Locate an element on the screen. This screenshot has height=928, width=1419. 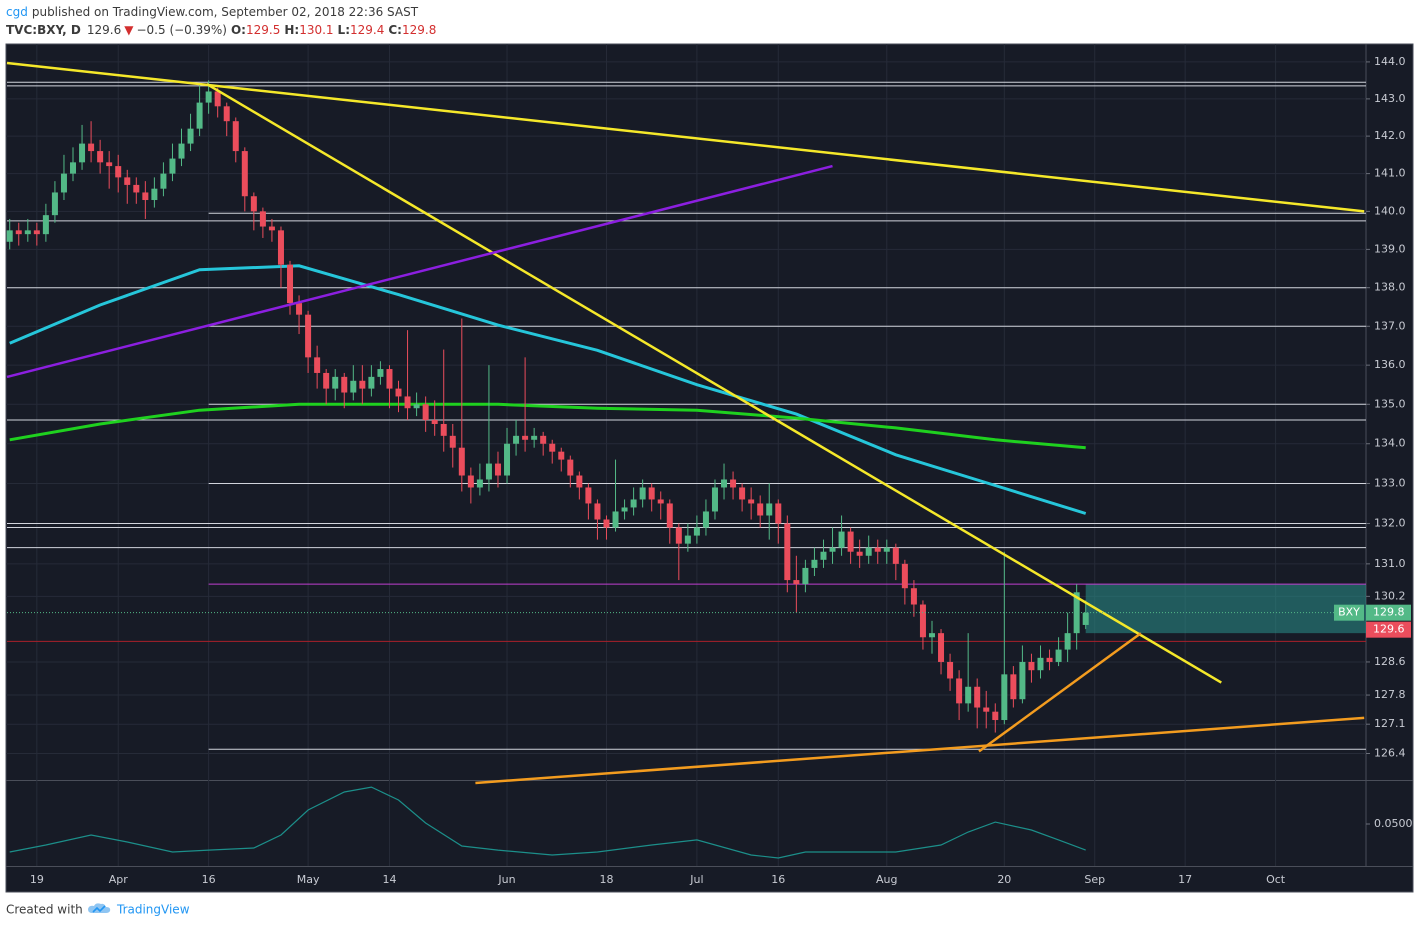
y-tick-label: 131.0 is located at coordinates (1390, 563).